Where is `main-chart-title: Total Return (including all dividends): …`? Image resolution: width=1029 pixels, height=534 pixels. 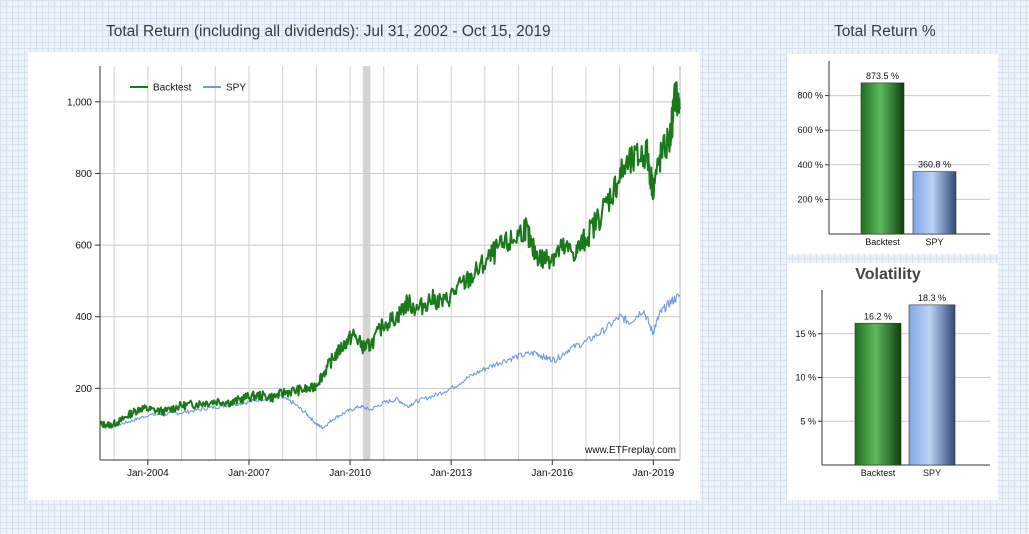 main-chart-title: Total Return (including all dividends): … is located at coordinates (328, 31).